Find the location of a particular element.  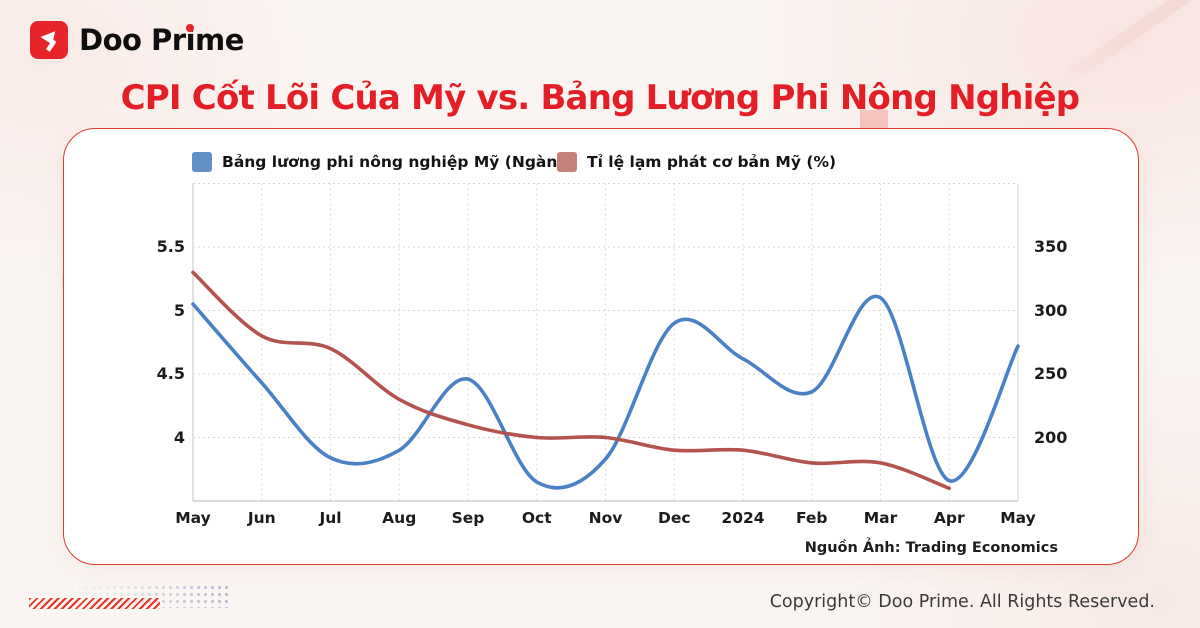

arrow-icon is located at coordinates (48, 41).